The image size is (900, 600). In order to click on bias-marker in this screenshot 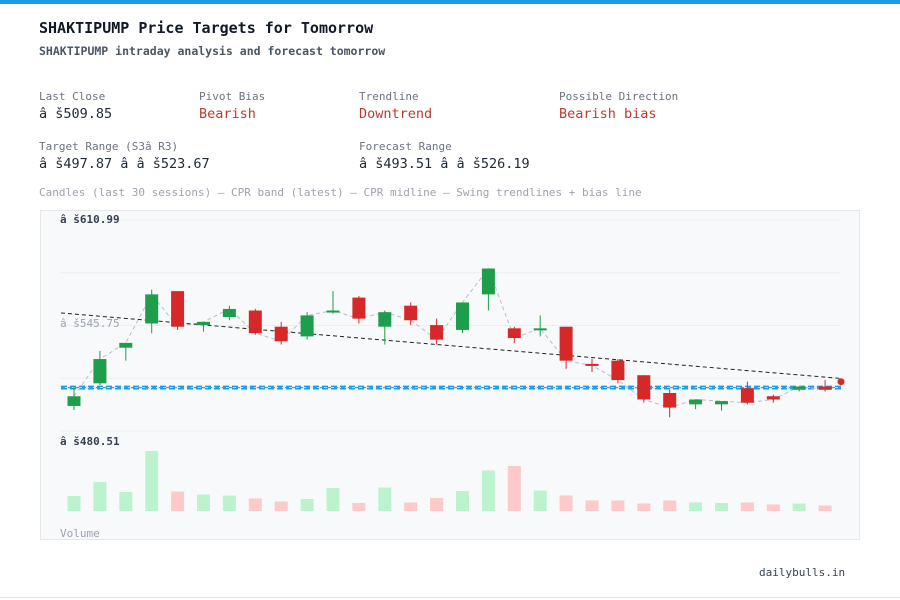, I will do `click(841, 382)`.